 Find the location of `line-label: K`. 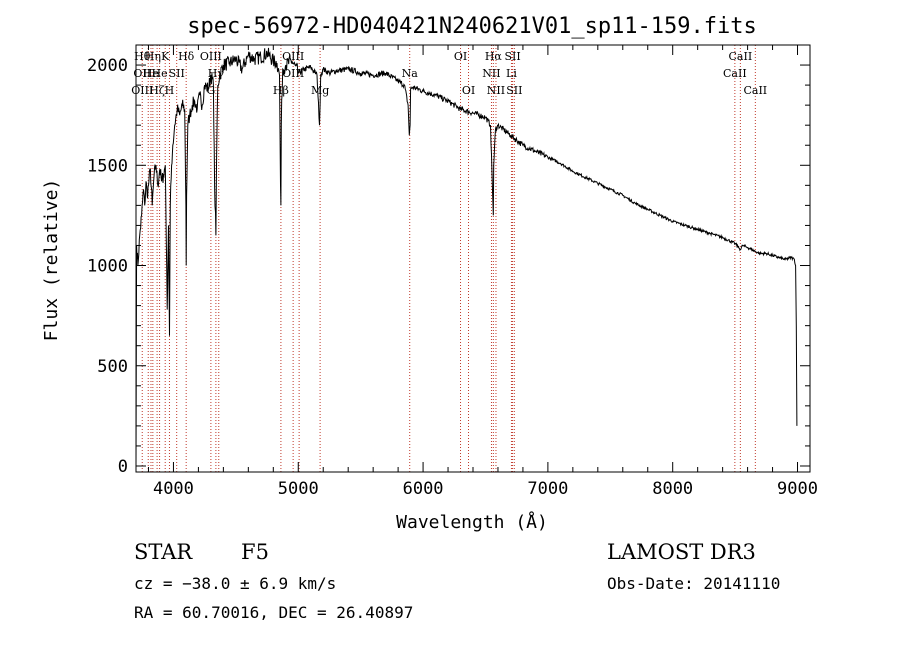

line-label: K is located at coordinates (165, 56).